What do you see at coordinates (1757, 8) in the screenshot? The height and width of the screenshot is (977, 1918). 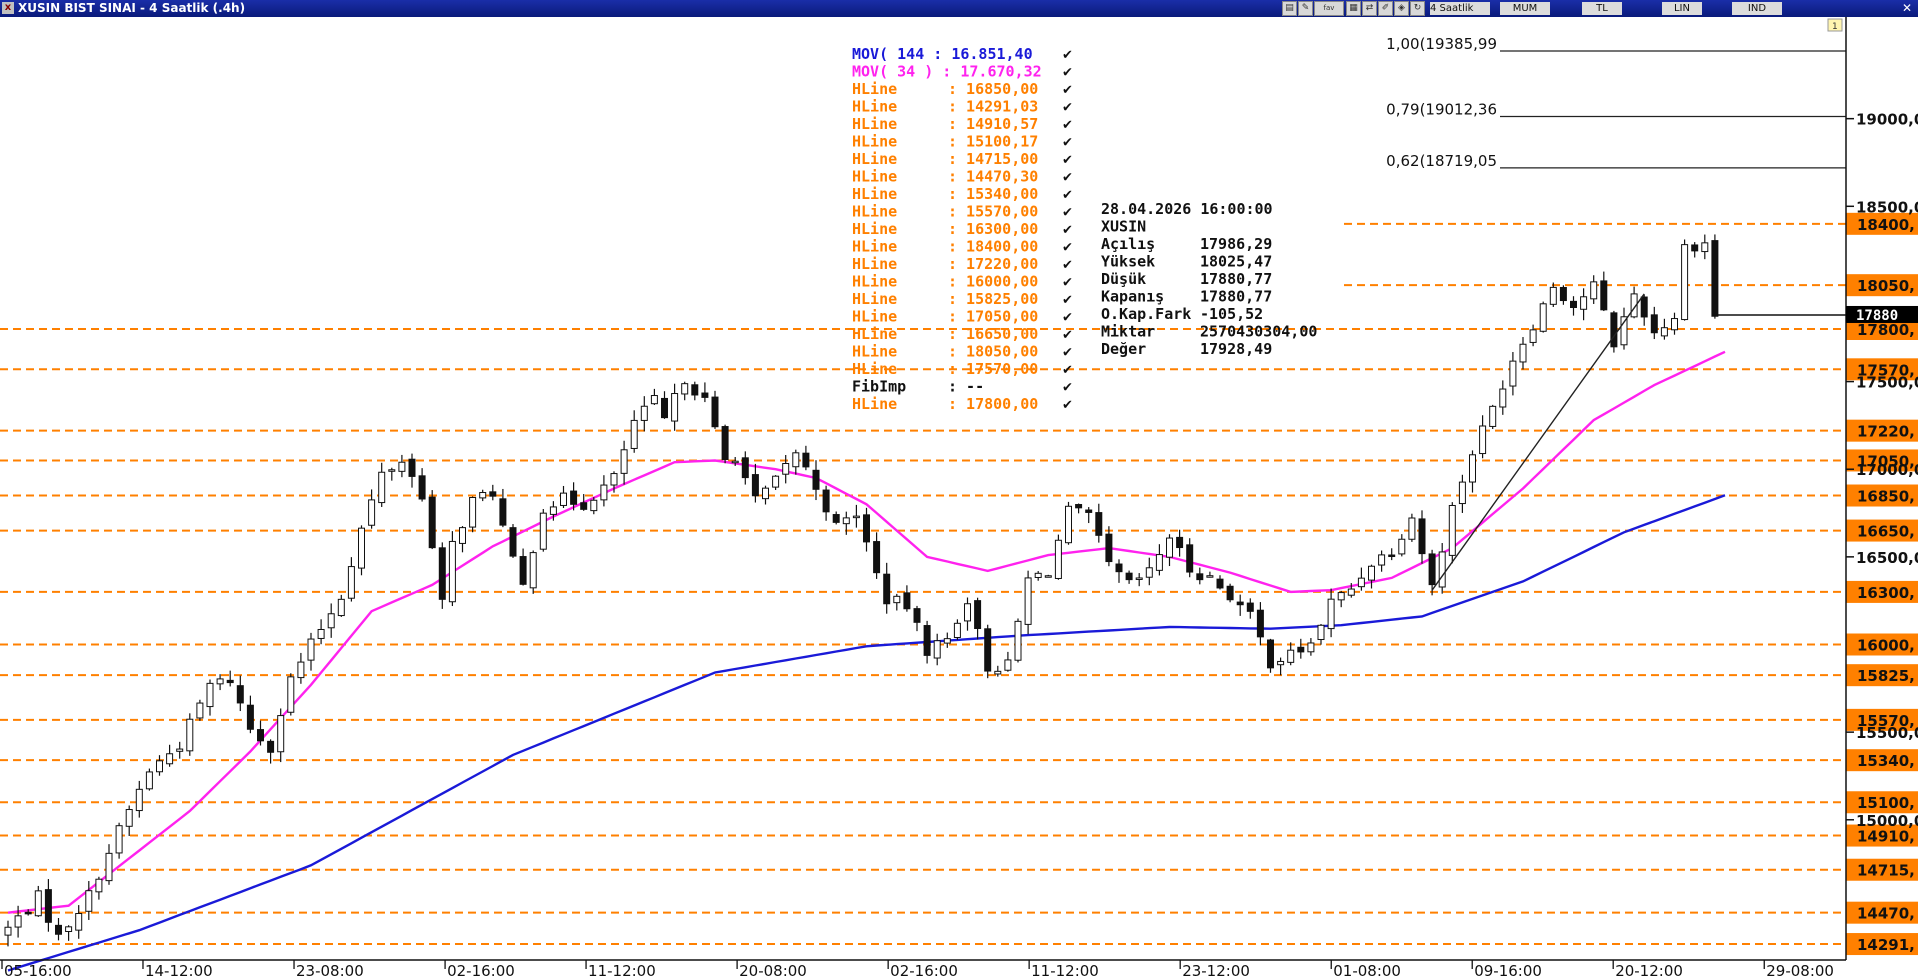 I see `mode-selector: IND` at bounding box center [1757, 8].